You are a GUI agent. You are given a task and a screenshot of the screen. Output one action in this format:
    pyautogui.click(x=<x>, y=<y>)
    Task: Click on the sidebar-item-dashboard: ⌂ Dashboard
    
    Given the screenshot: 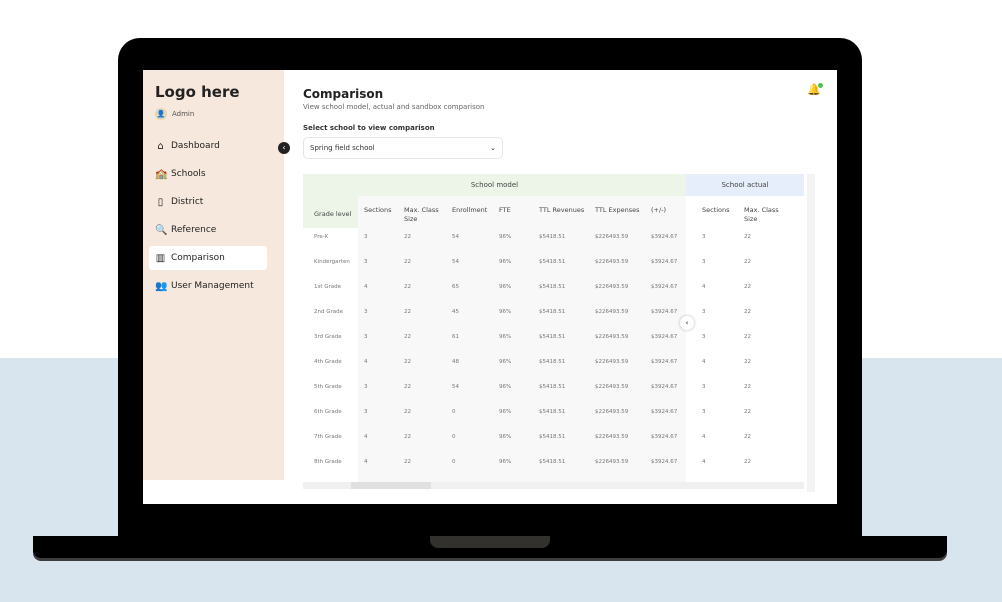 What is the action you would take?
    pyautogui.click(x=208, y=146)
    